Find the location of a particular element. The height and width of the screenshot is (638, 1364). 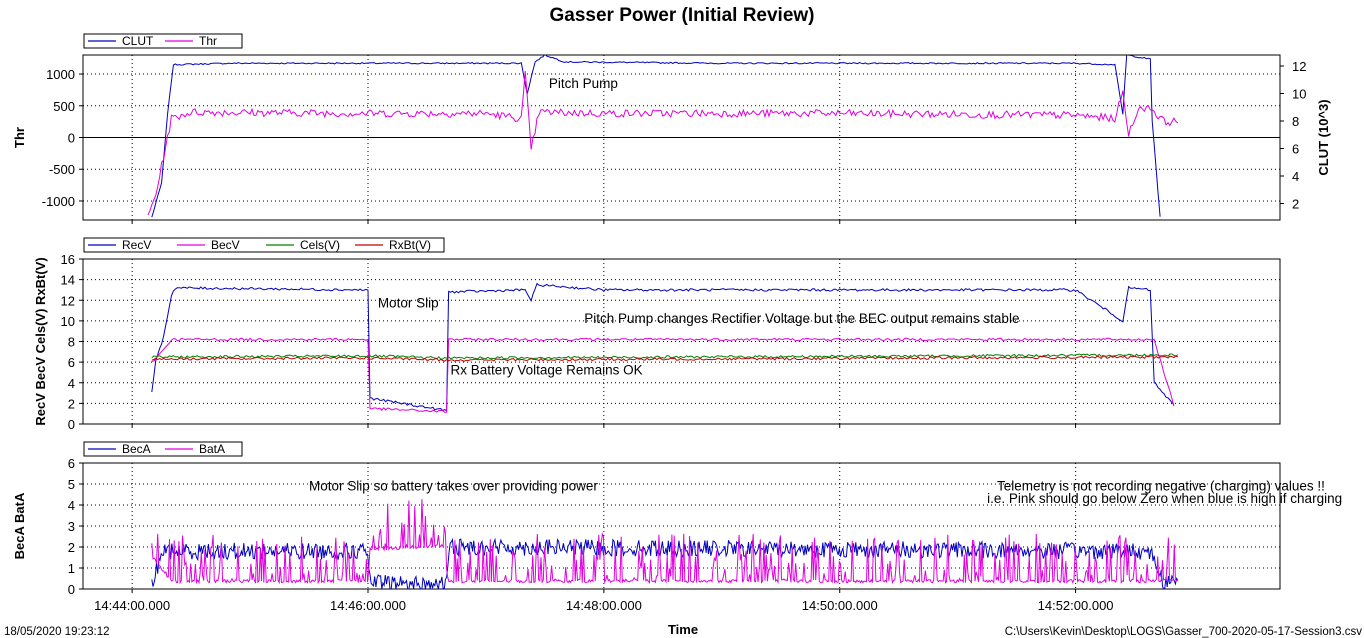

series-line-celsv is located at coordinates (665, 356).